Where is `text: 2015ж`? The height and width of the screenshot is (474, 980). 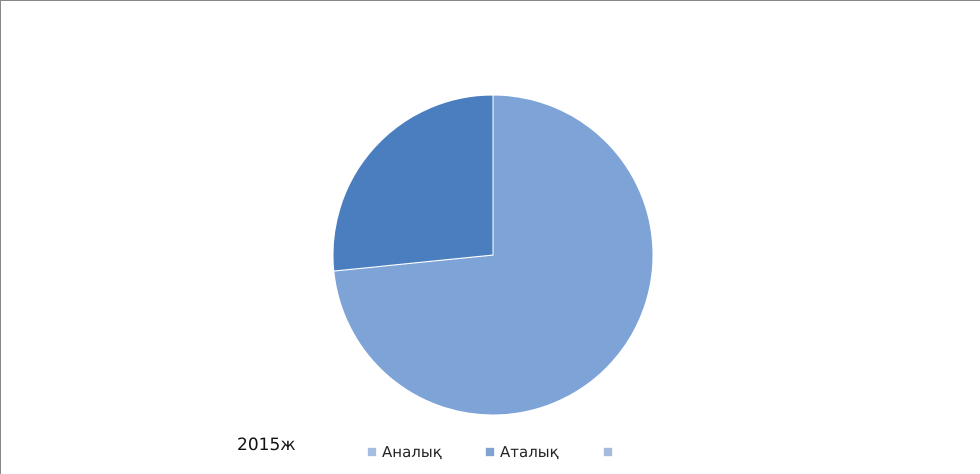 text: 2015ж is located at coordinates (266, 445).